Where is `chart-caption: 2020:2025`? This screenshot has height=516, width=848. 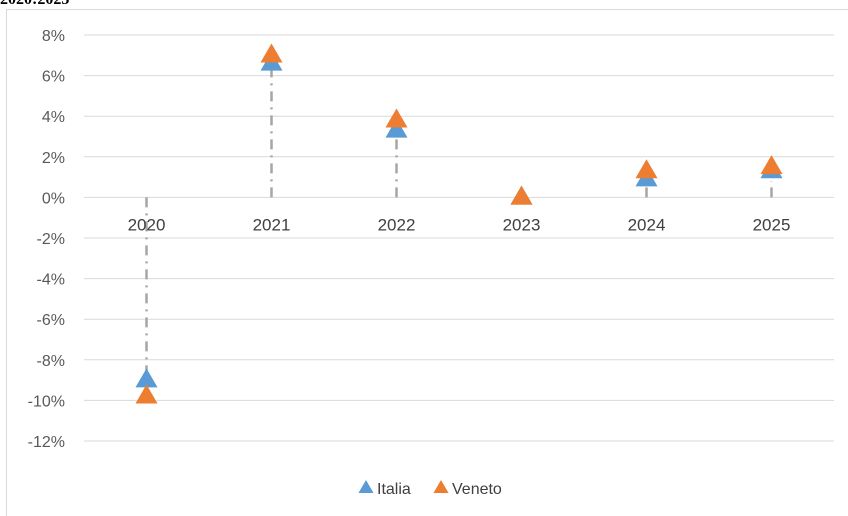 chart-caption: 2020:2025 is located at coordinates (34, 4).